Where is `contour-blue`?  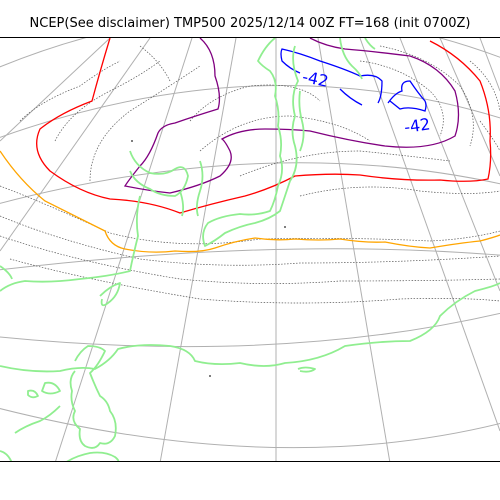
contour-blue is located at coordinates (353, 80).